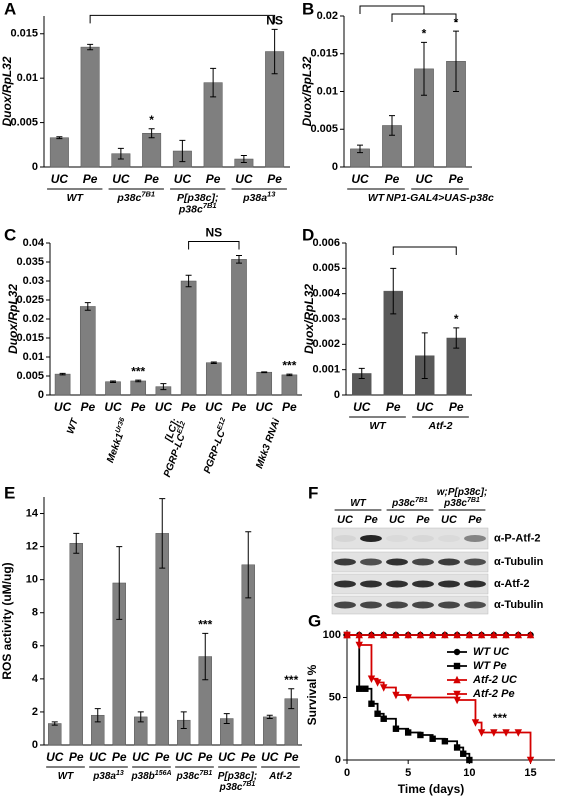 The image size is (562, 800). Describe the element at coordinates (462, 492) in the screenshot. I see `group-label-line: w;P[p38c];` at that location.